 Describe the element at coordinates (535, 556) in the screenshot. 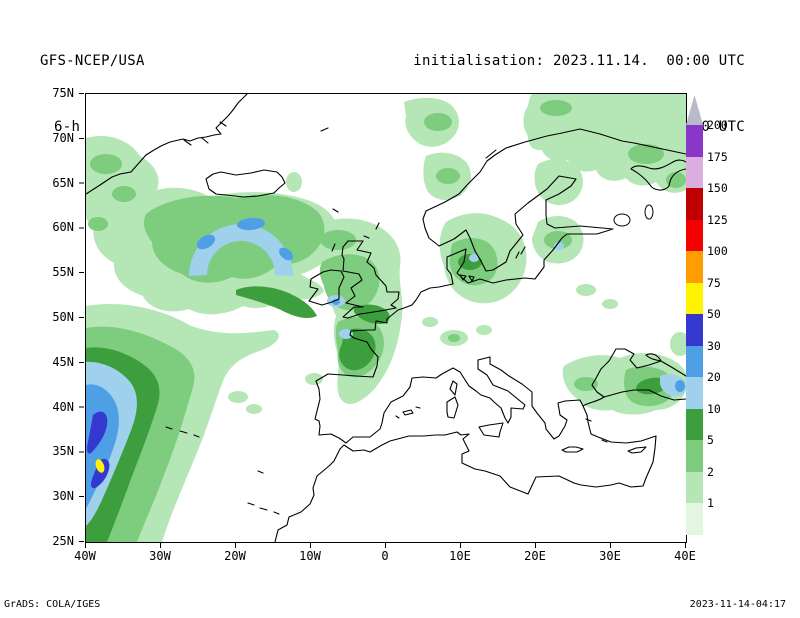

I see `x-tick-label: 20E` at that location.